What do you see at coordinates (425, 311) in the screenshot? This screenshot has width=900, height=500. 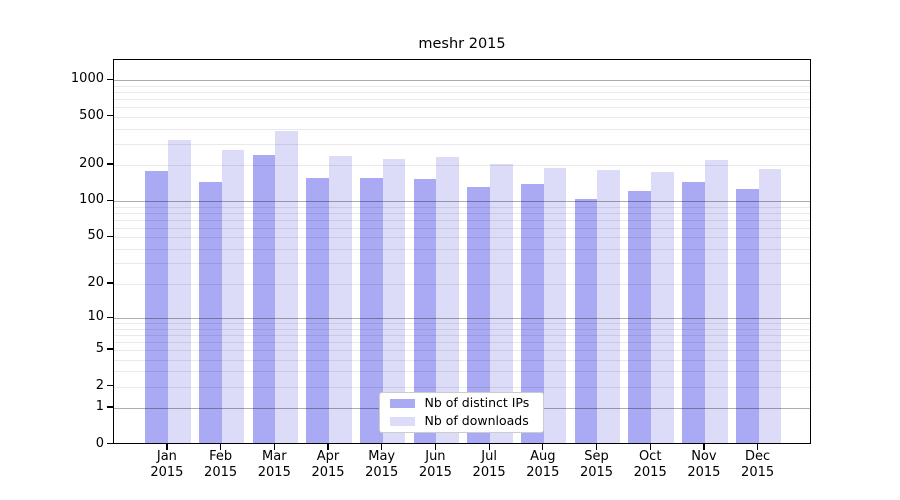 I see `bar-ips-jun` at bounding box center [425, 311].